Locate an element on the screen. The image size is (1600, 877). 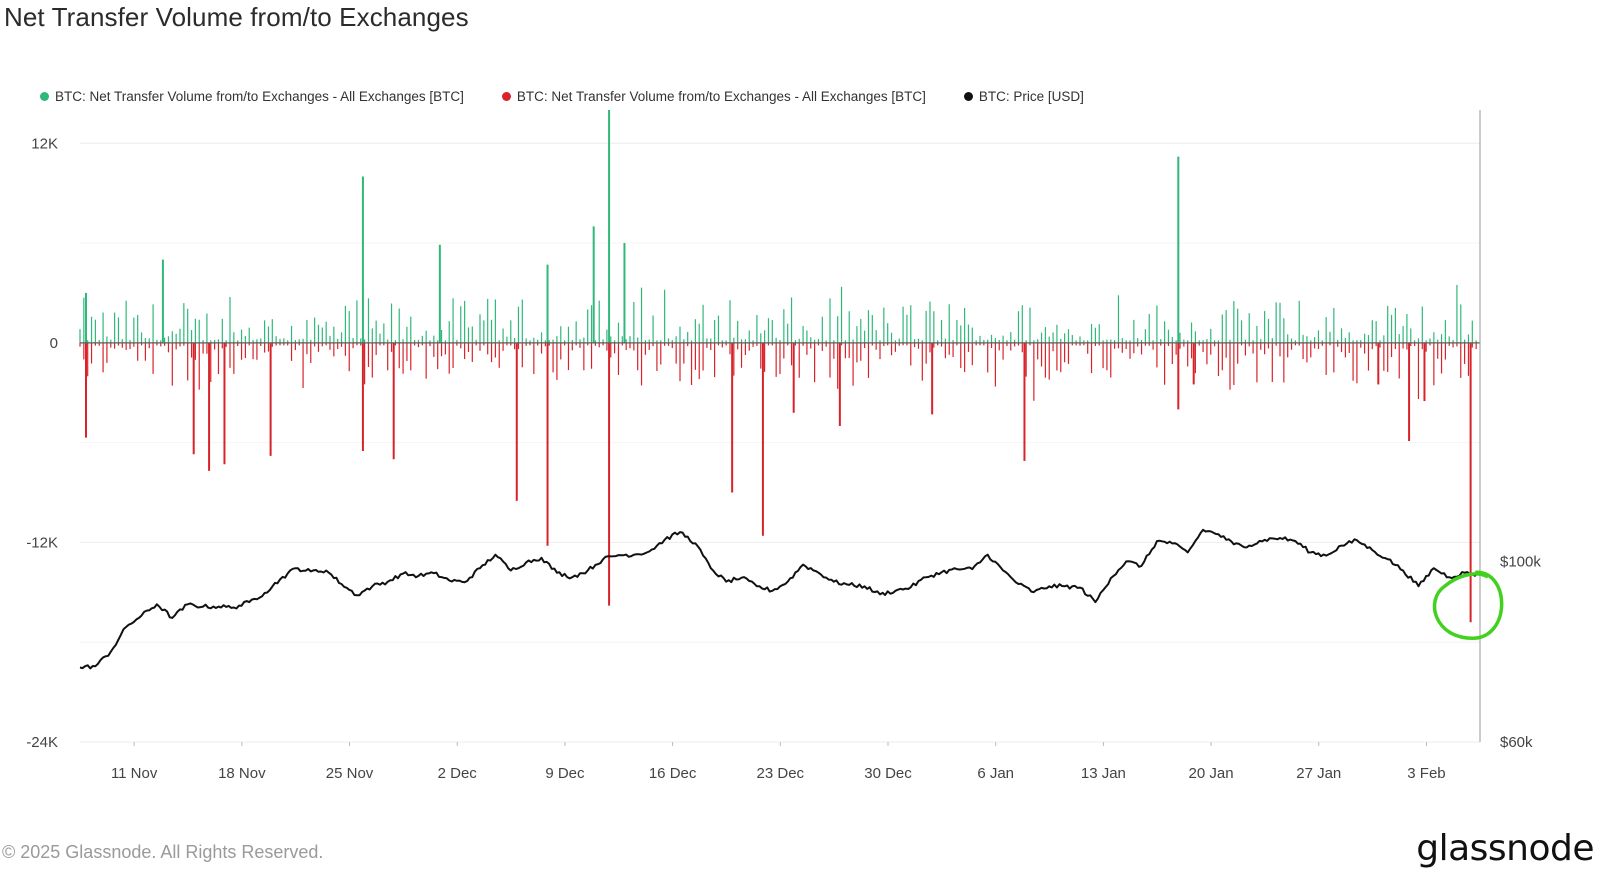
x-tick-label: 9 Dec is located at coordinates (565, 773).